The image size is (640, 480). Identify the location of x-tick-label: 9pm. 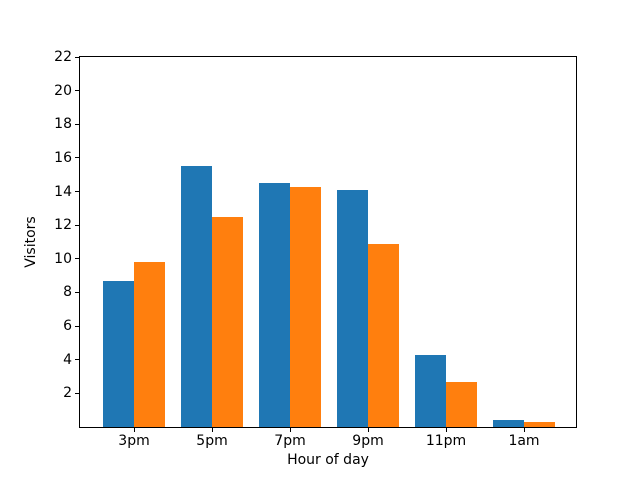
(368, 441).